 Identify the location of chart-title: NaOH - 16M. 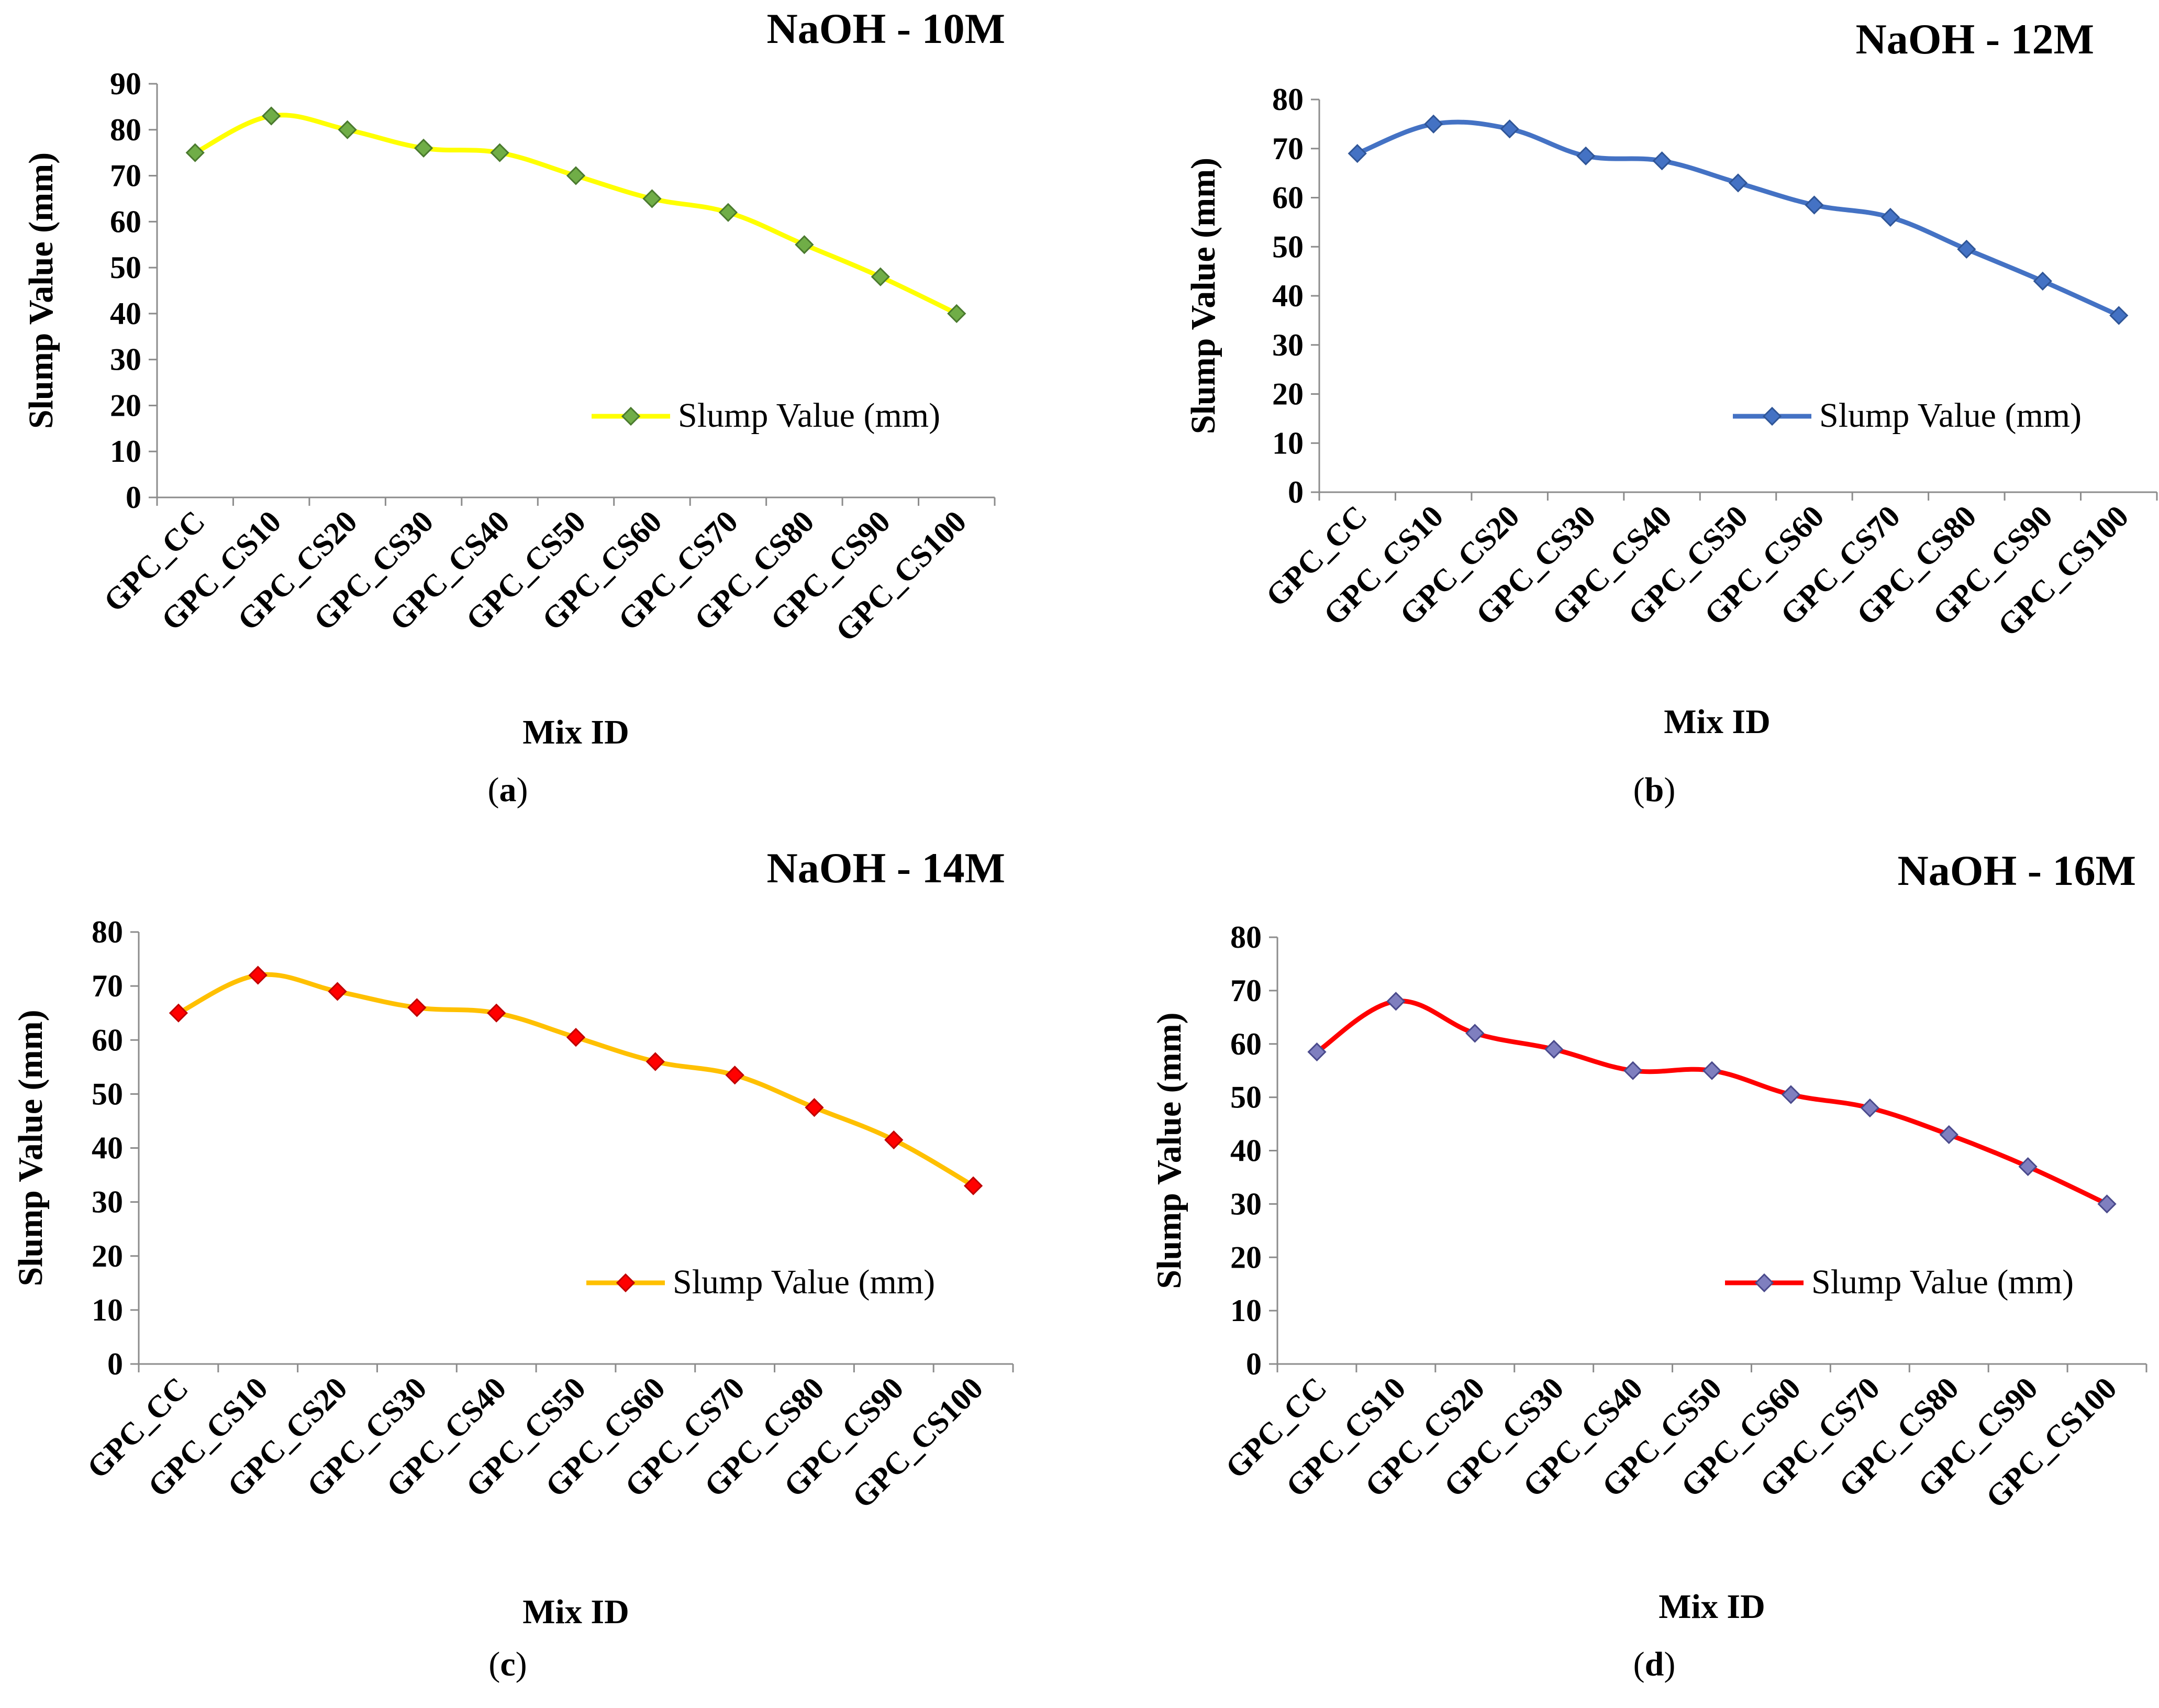
(2017, 871).